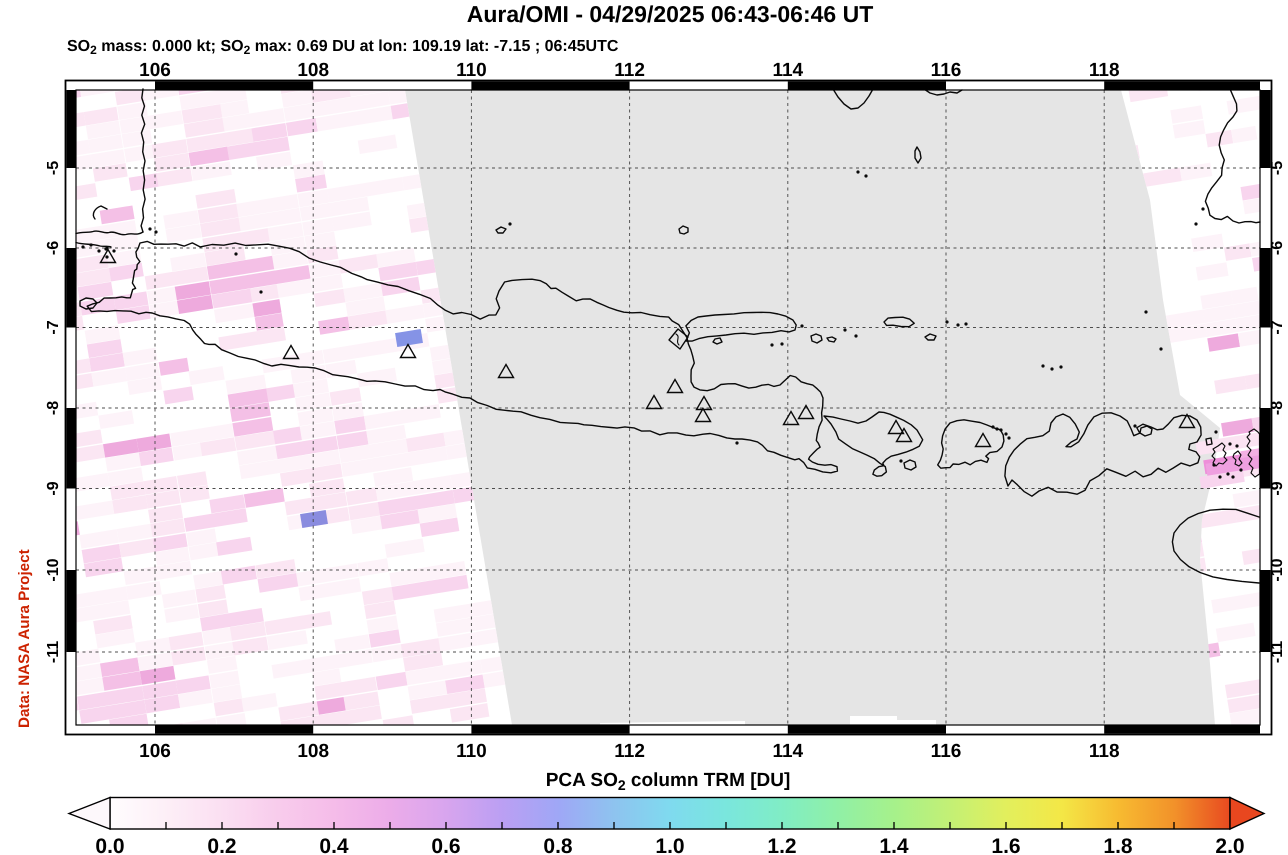 The height and width of the screenshot is (855, 1288). What do you see at coordinates (894, 845) in the screenshot?
I see `svg-text: 1.4` at bounding box center [894, 845].